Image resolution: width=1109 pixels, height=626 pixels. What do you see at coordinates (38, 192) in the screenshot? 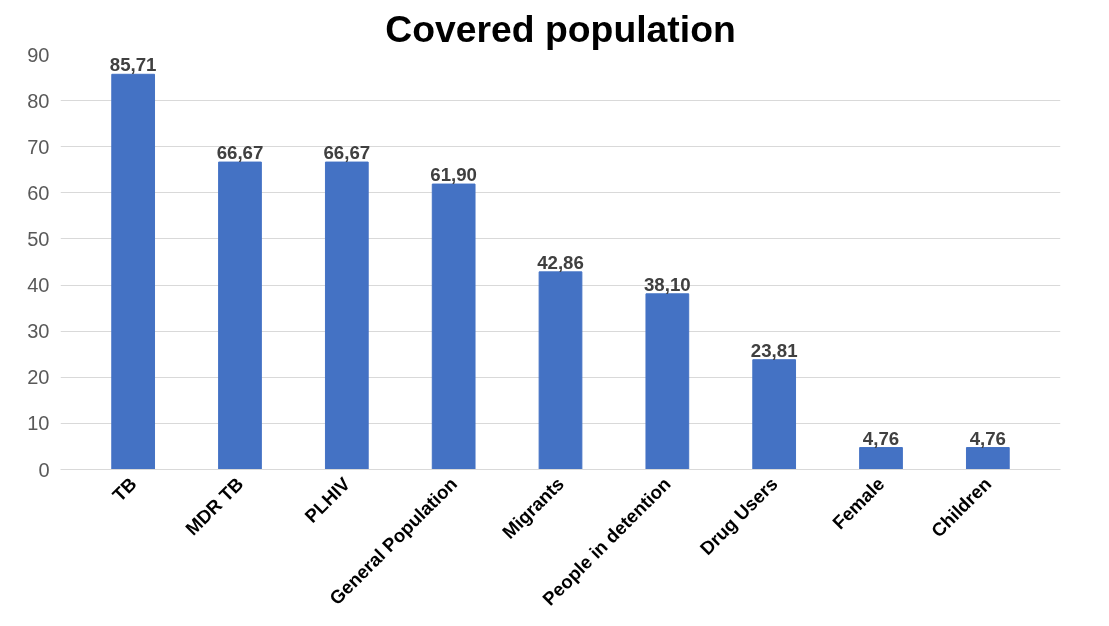
I see `y-tick-label: 60` at bounding box center [38, 192].